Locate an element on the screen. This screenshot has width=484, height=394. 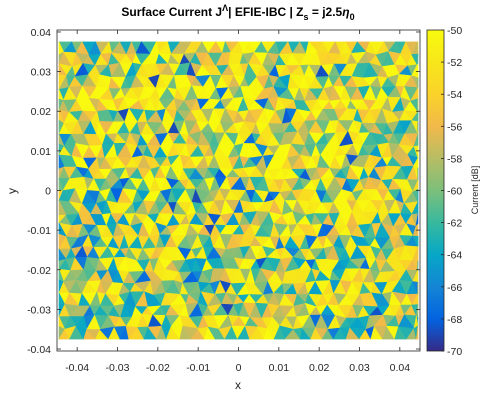
x-tick-label: 0.02 is located at coordinates (319, 368).